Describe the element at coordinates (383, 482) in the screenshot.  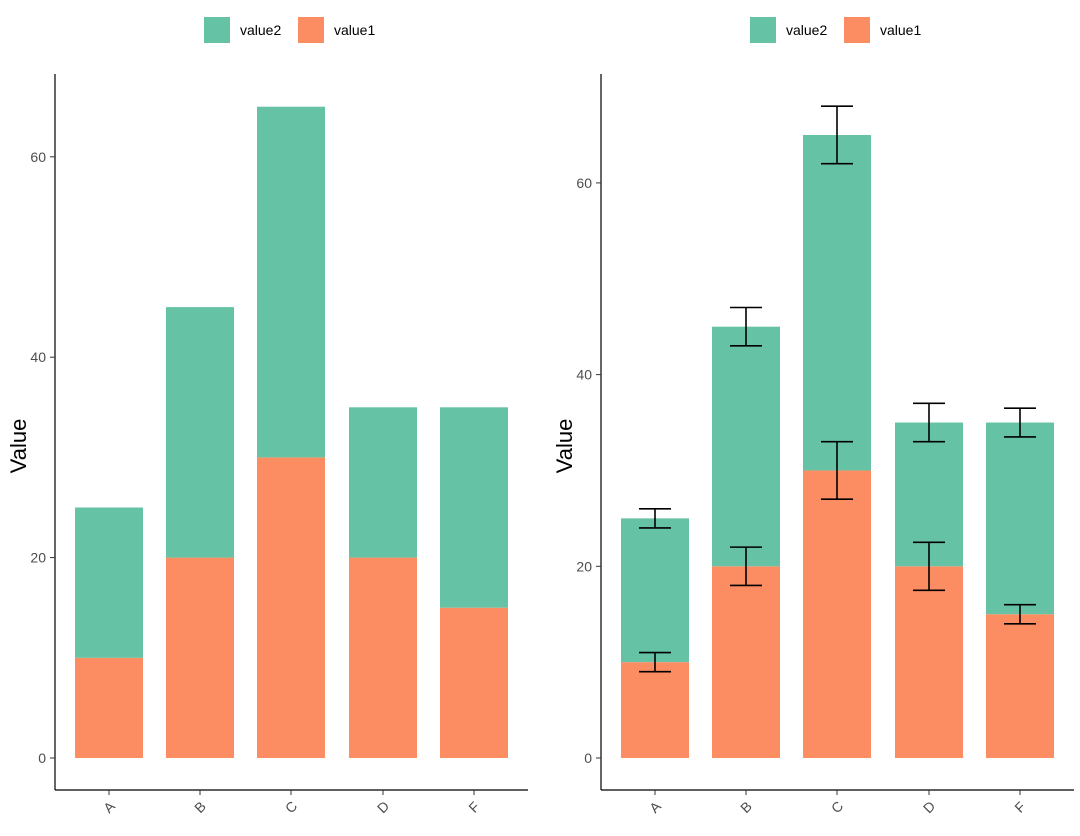
I see `bar-value2-D` at that location.